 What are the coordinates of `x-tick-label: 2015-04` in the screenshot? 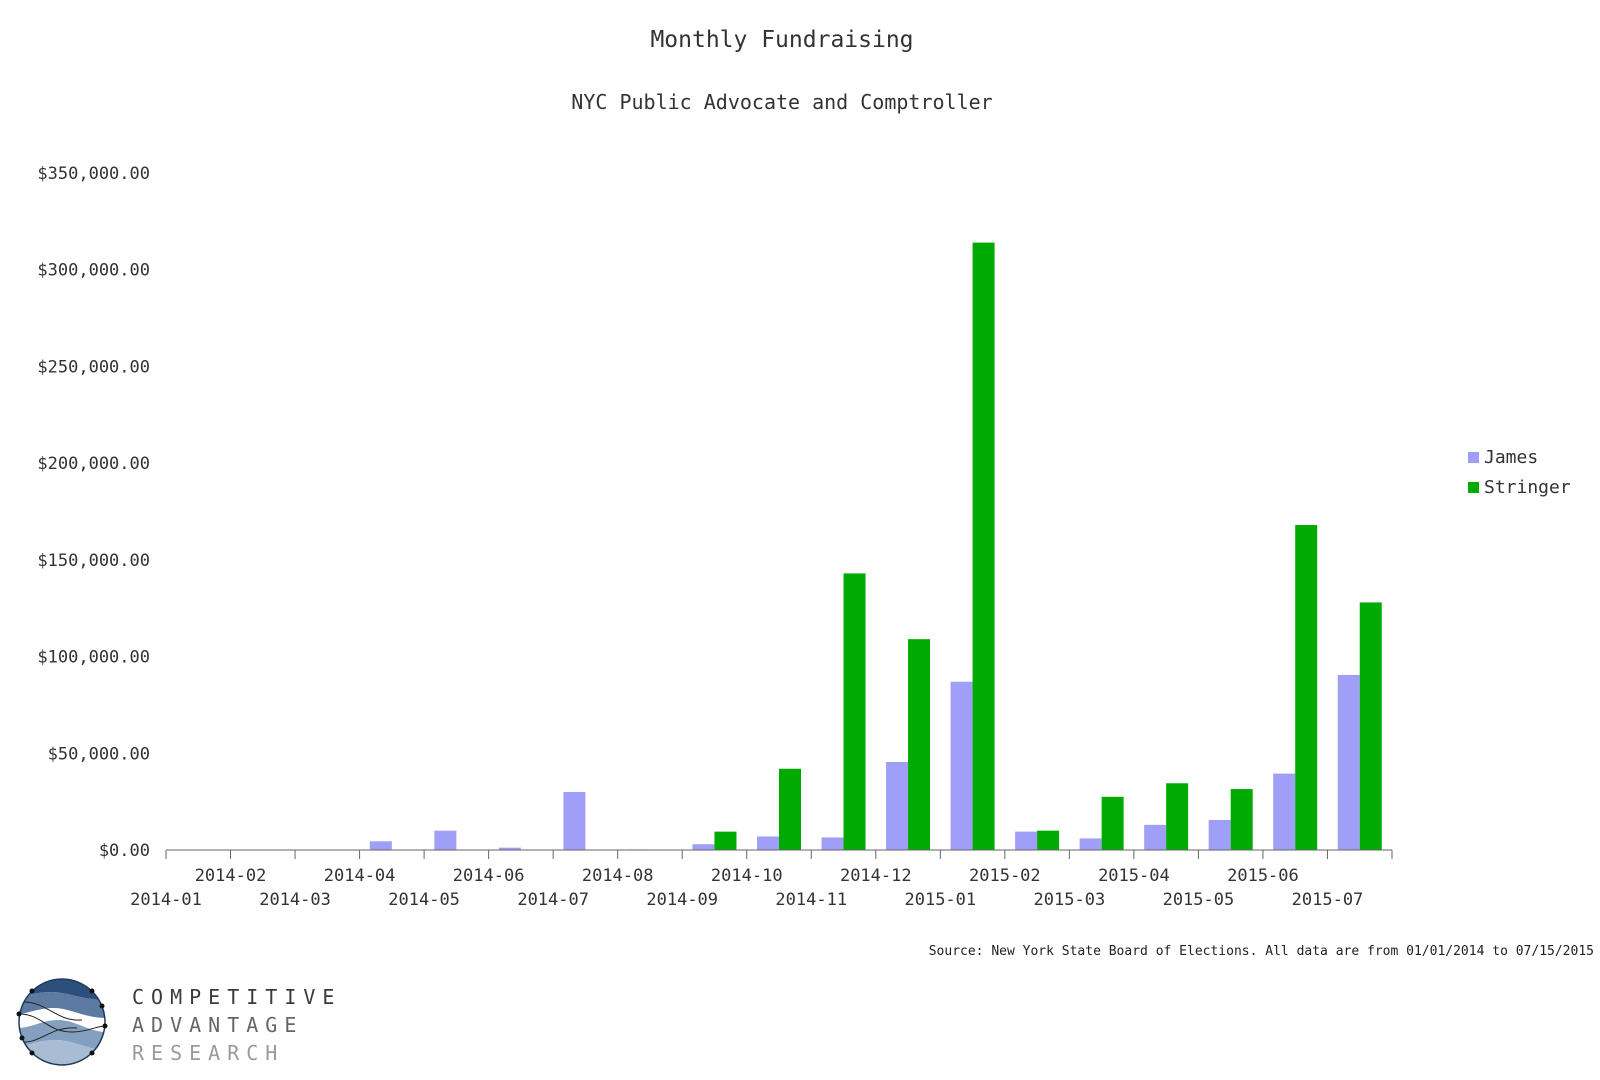 It's located at (1134, 876).